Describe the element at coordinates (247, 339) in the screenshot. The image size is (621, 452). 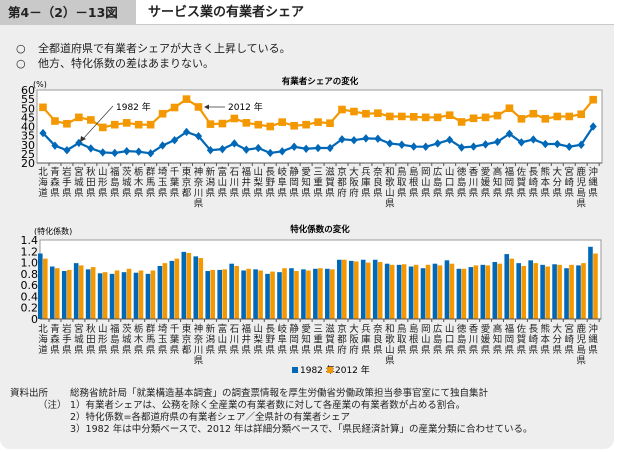
I see `category-label: 福井県` at that location.